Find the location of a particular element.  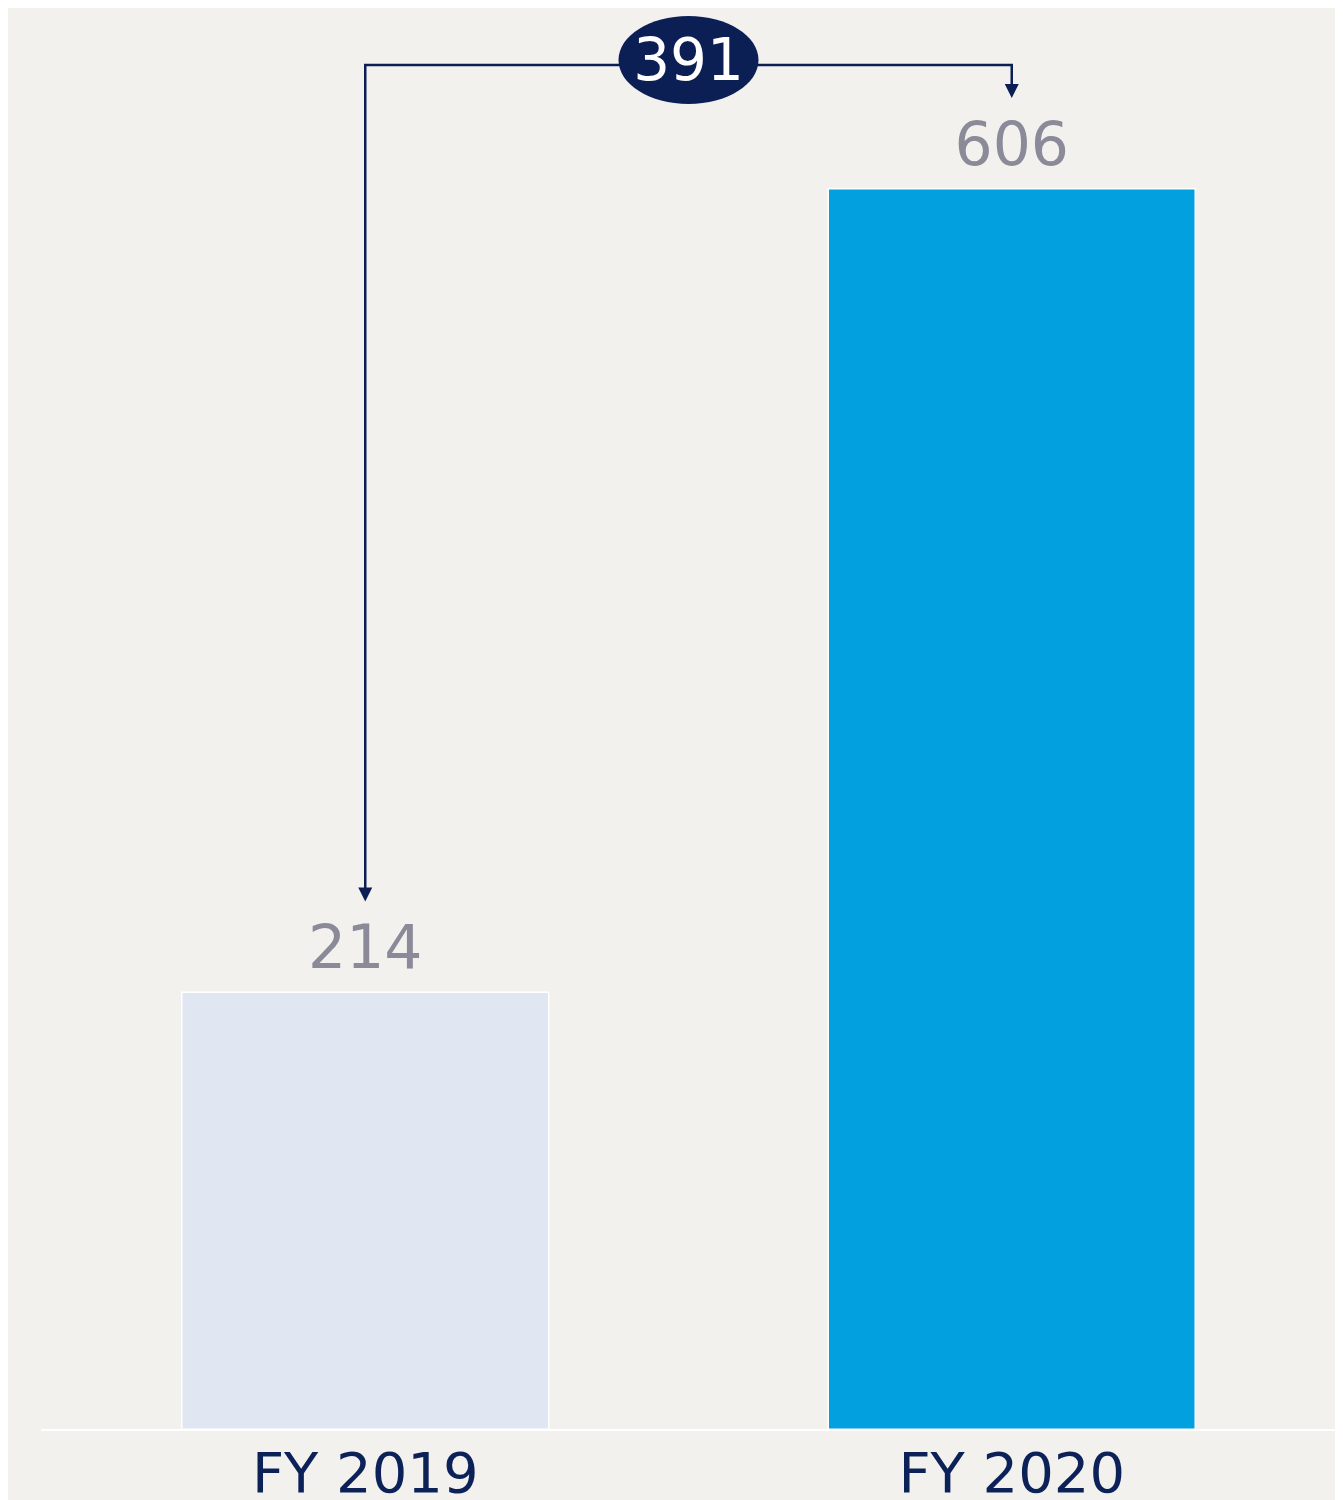

data-label: 606 is located at coordinates (1012, 144).